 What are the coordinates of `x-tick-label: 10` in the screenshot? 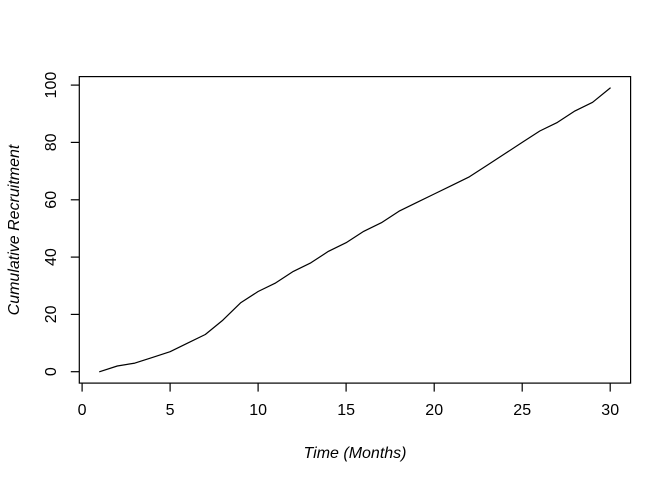 It's located at (258, 410).